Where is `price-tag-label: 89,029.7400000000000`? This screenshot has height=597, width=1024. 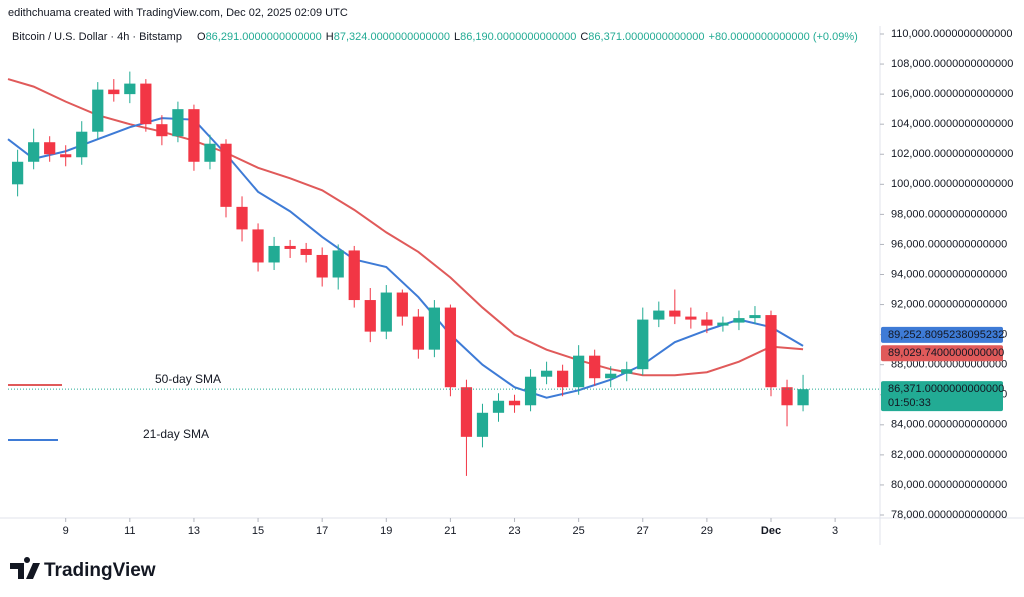 price-tag-label: 89,029.7400000000000 is located at coordinates (946, 353).